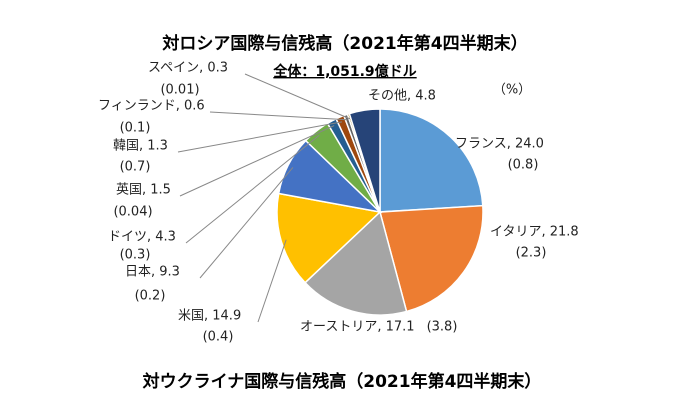 This screenshot has width=679, height=401. I want to click on change-label: (0.4), so click(218, 337).